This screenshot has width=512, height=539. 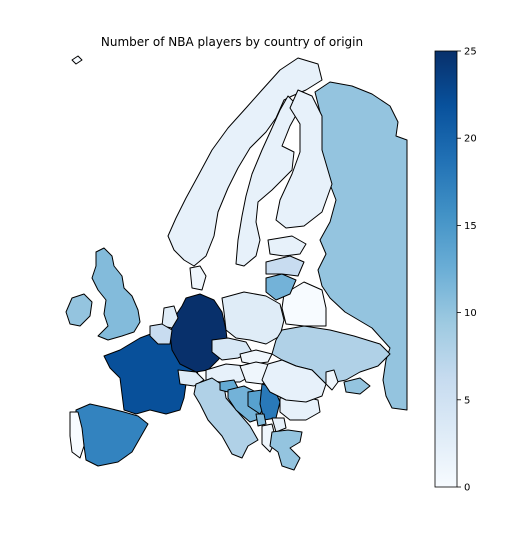 I want to click on region-iceland, so click(x=77, y=60).